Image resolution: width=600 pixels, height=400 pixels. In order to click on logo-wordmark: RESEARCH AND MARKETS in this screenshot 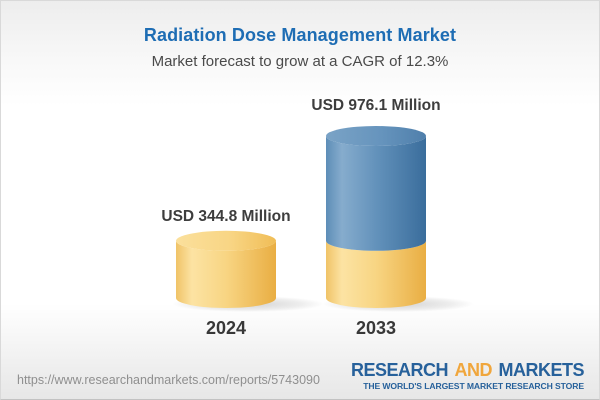, I will do `click(467, 370)`.